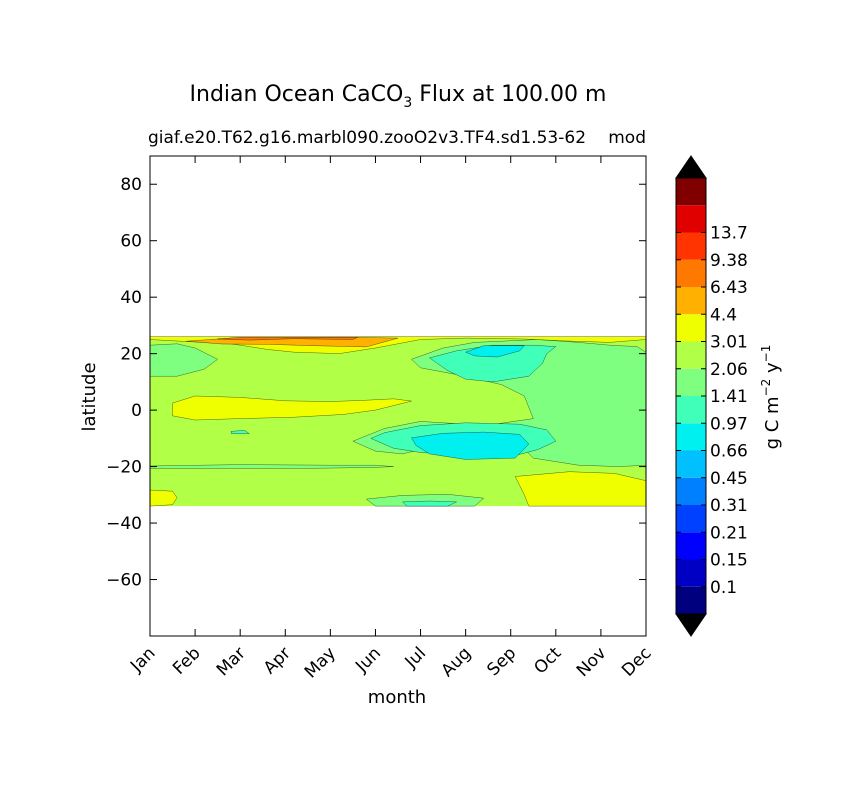  Describe the element at coordinates (407, 103) in the screenshot. I see `chart-title-subscript: 3` at that location.